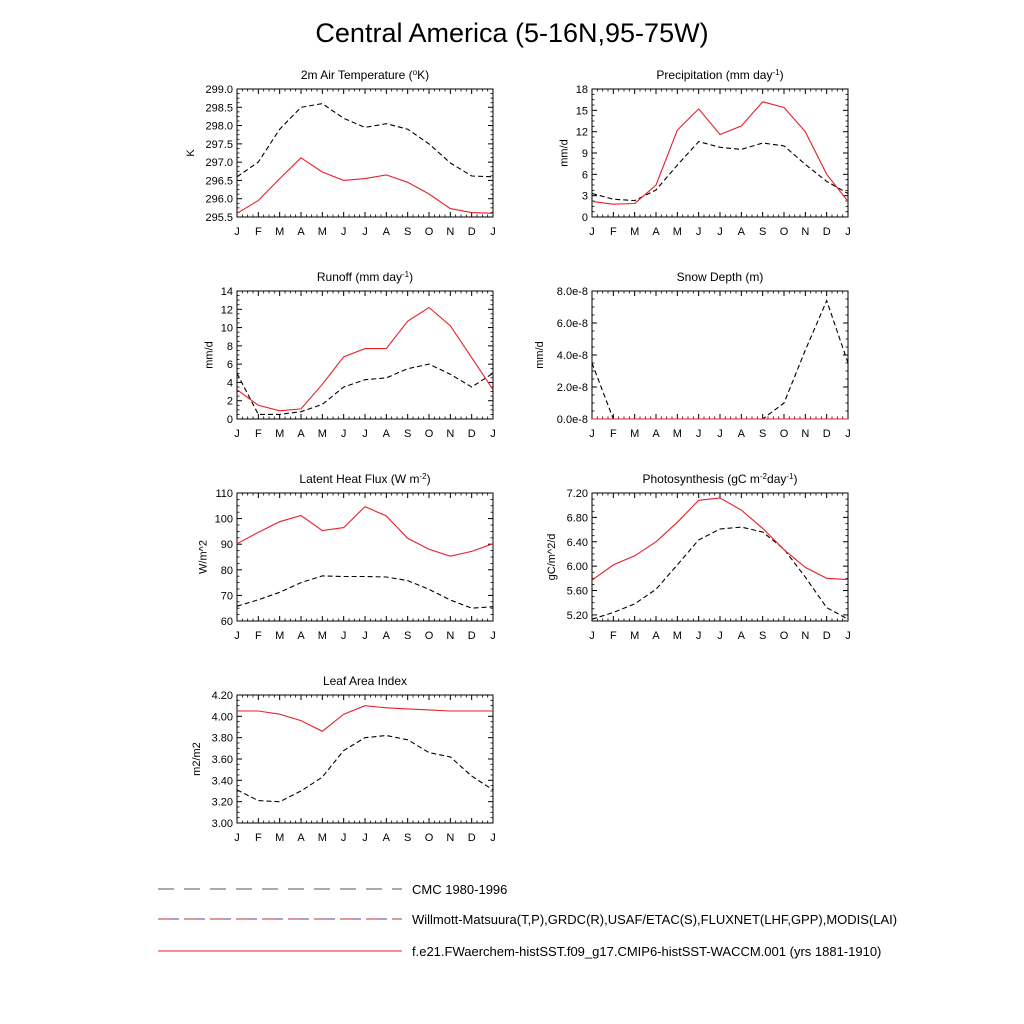  I want to click on y-tick-label: 6.80, so click(577, 518).